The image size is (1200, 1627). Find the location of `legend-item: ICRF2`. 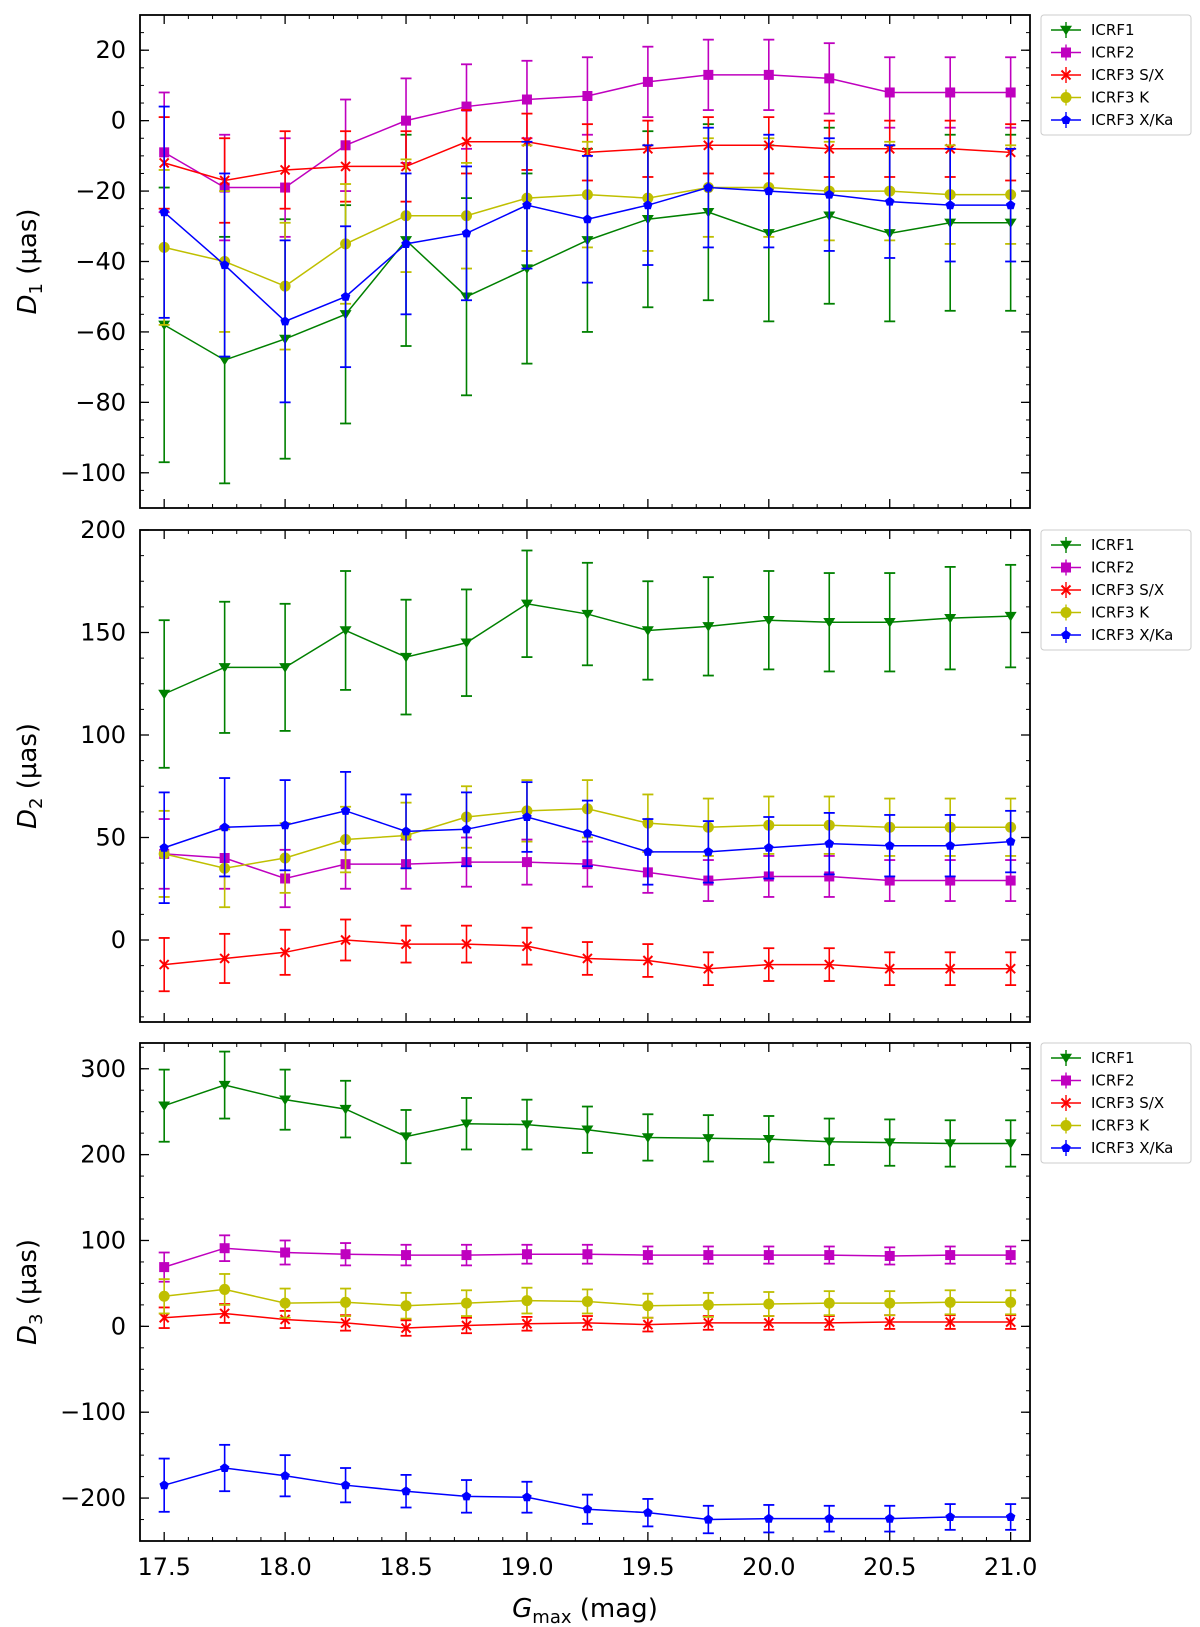

legend-item: ICRF2 is located at coordinates (1093, 1081).